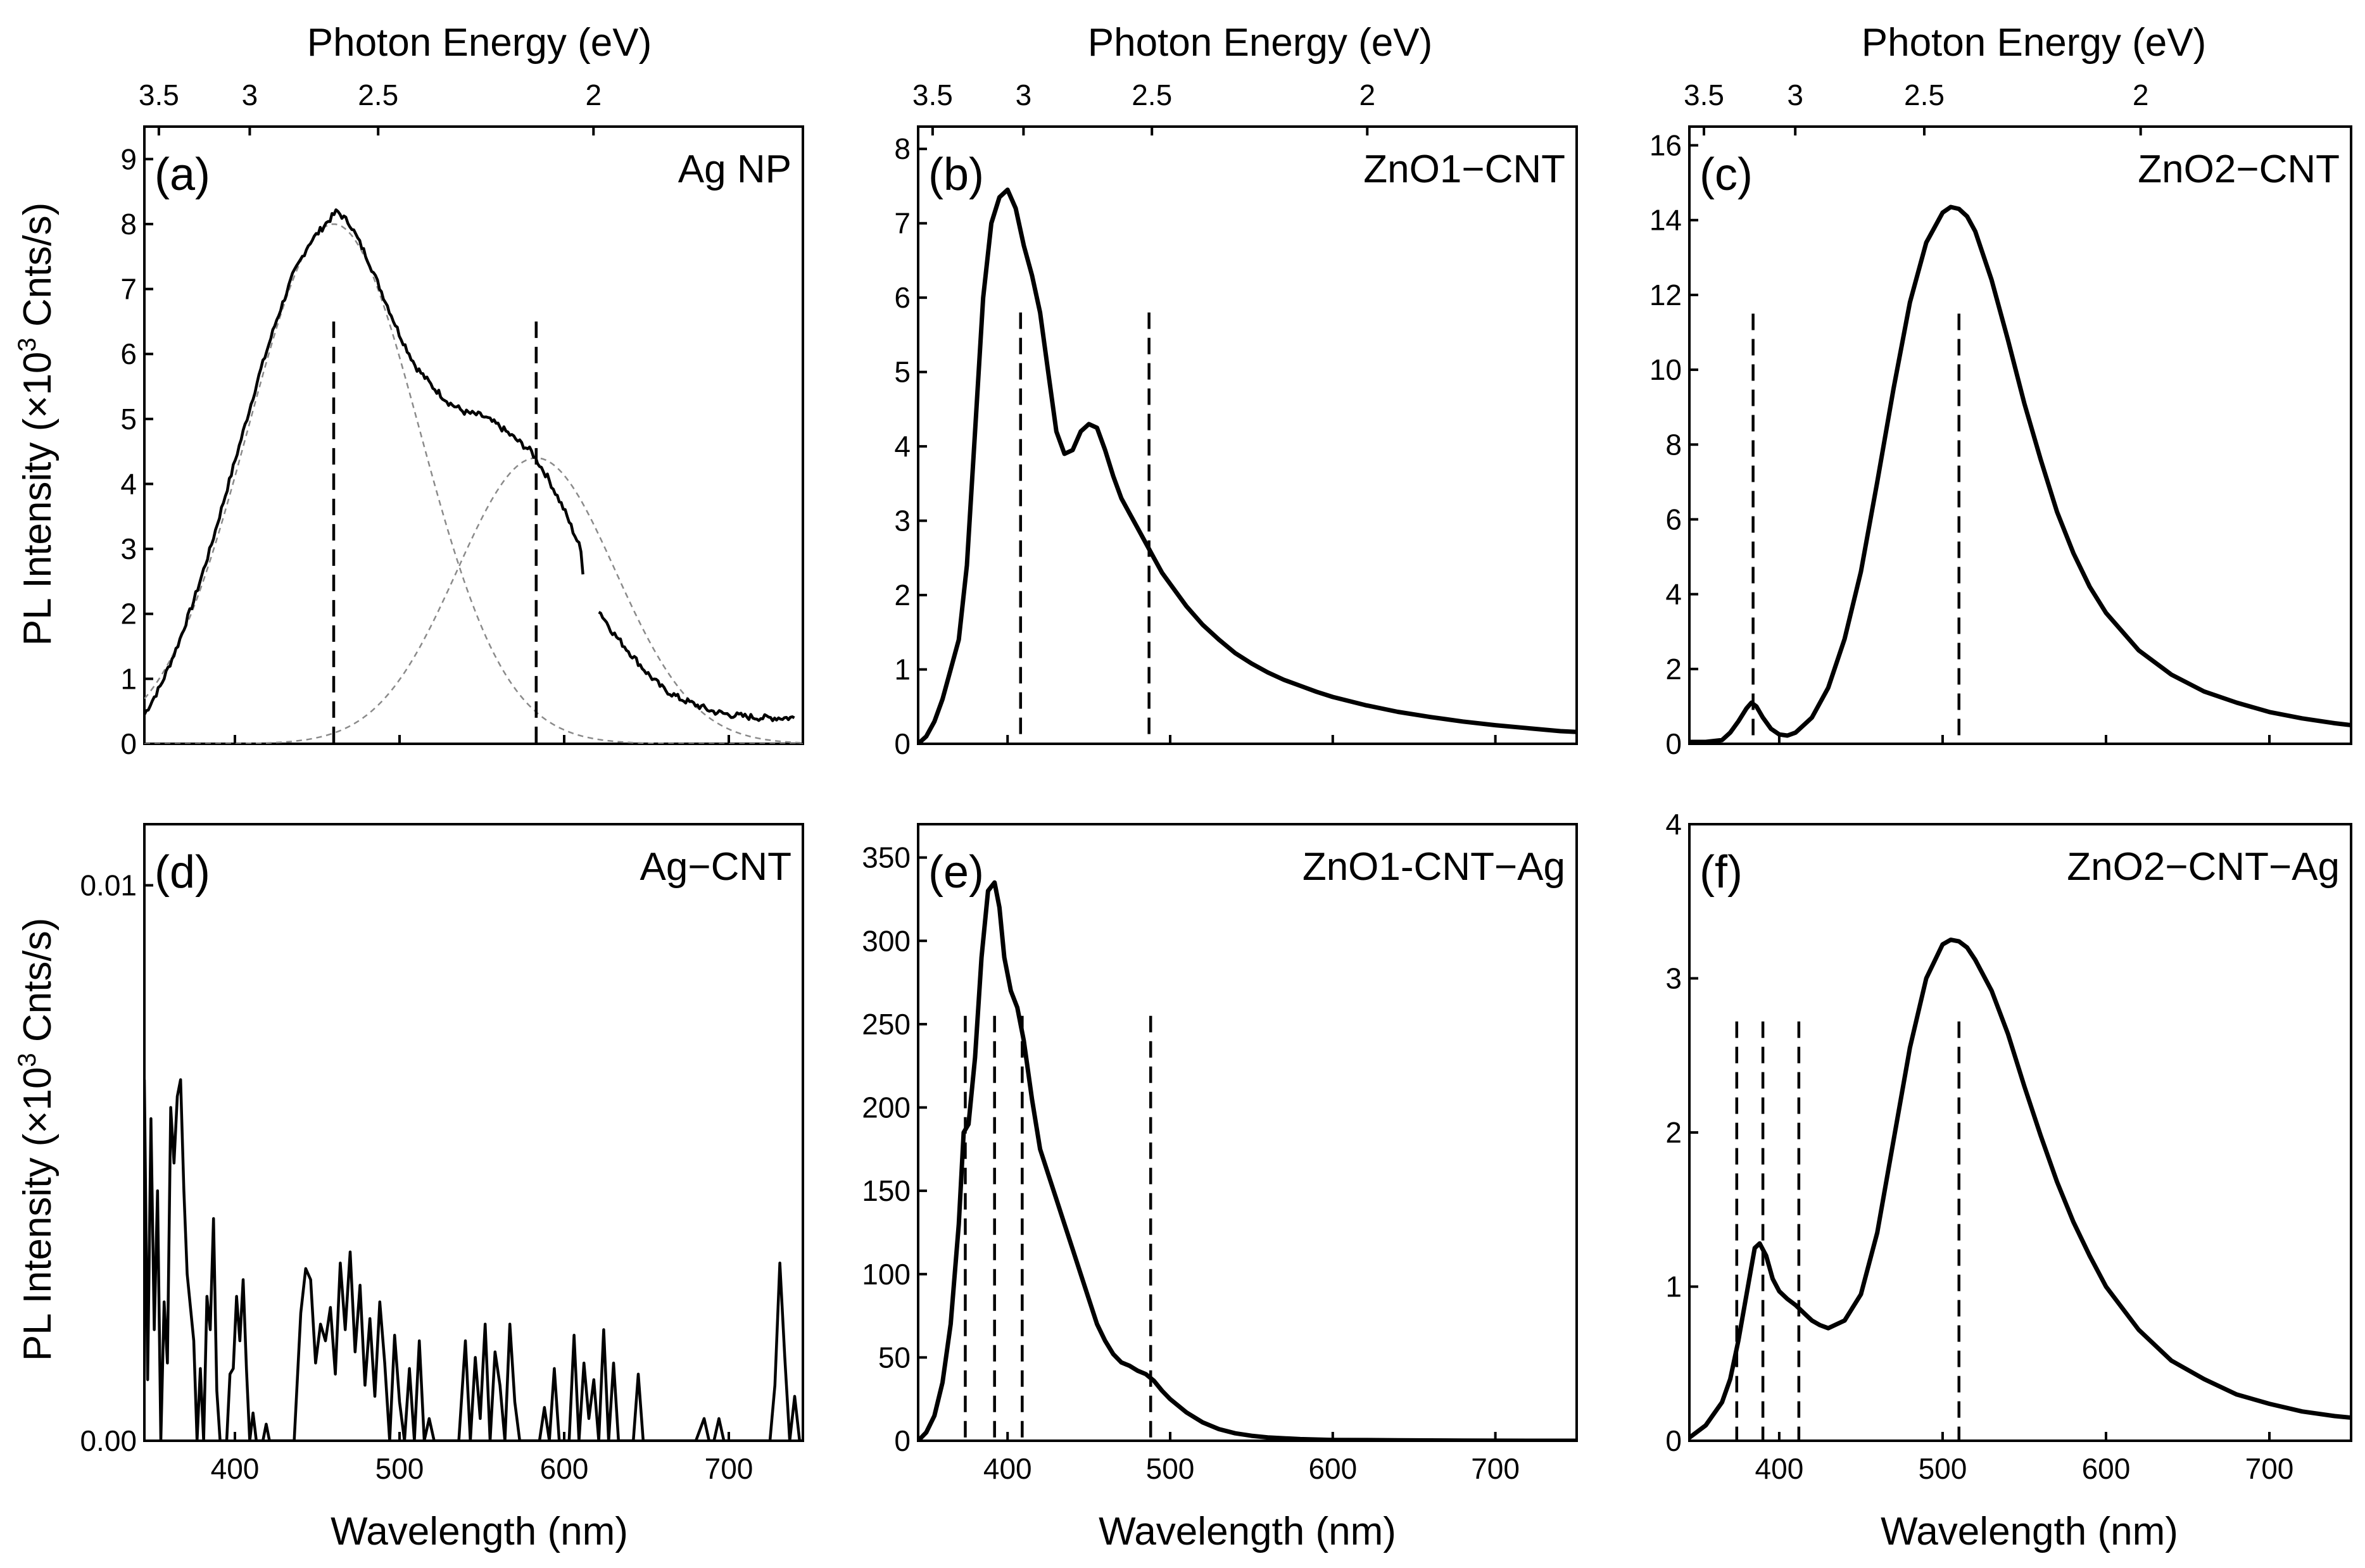 This screenshot has width=2365, height=1568. I want to click on y-tick-label: 12, so click(1665, 295).